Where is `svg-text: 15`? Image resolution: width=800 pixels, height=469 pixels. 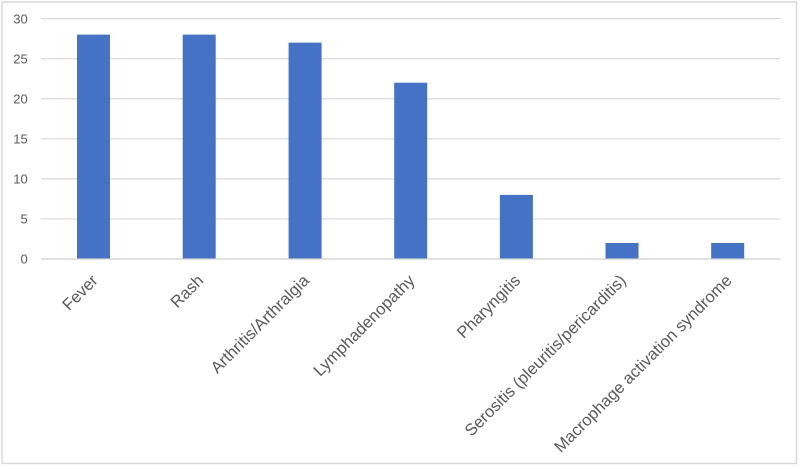
svg-text: 15 is located at coordinates (20, 139).